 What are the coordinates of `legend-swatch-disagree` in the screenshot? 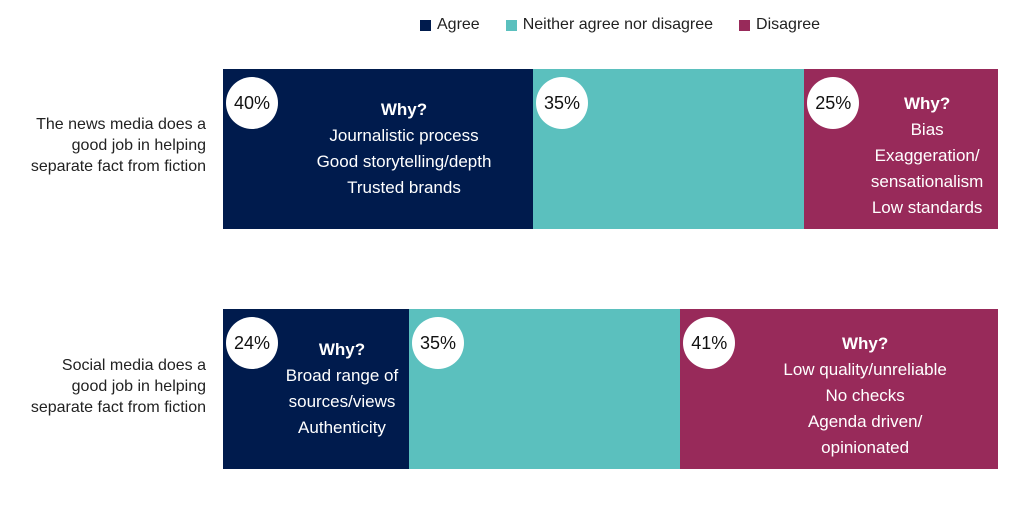 It's located at (745, 25).